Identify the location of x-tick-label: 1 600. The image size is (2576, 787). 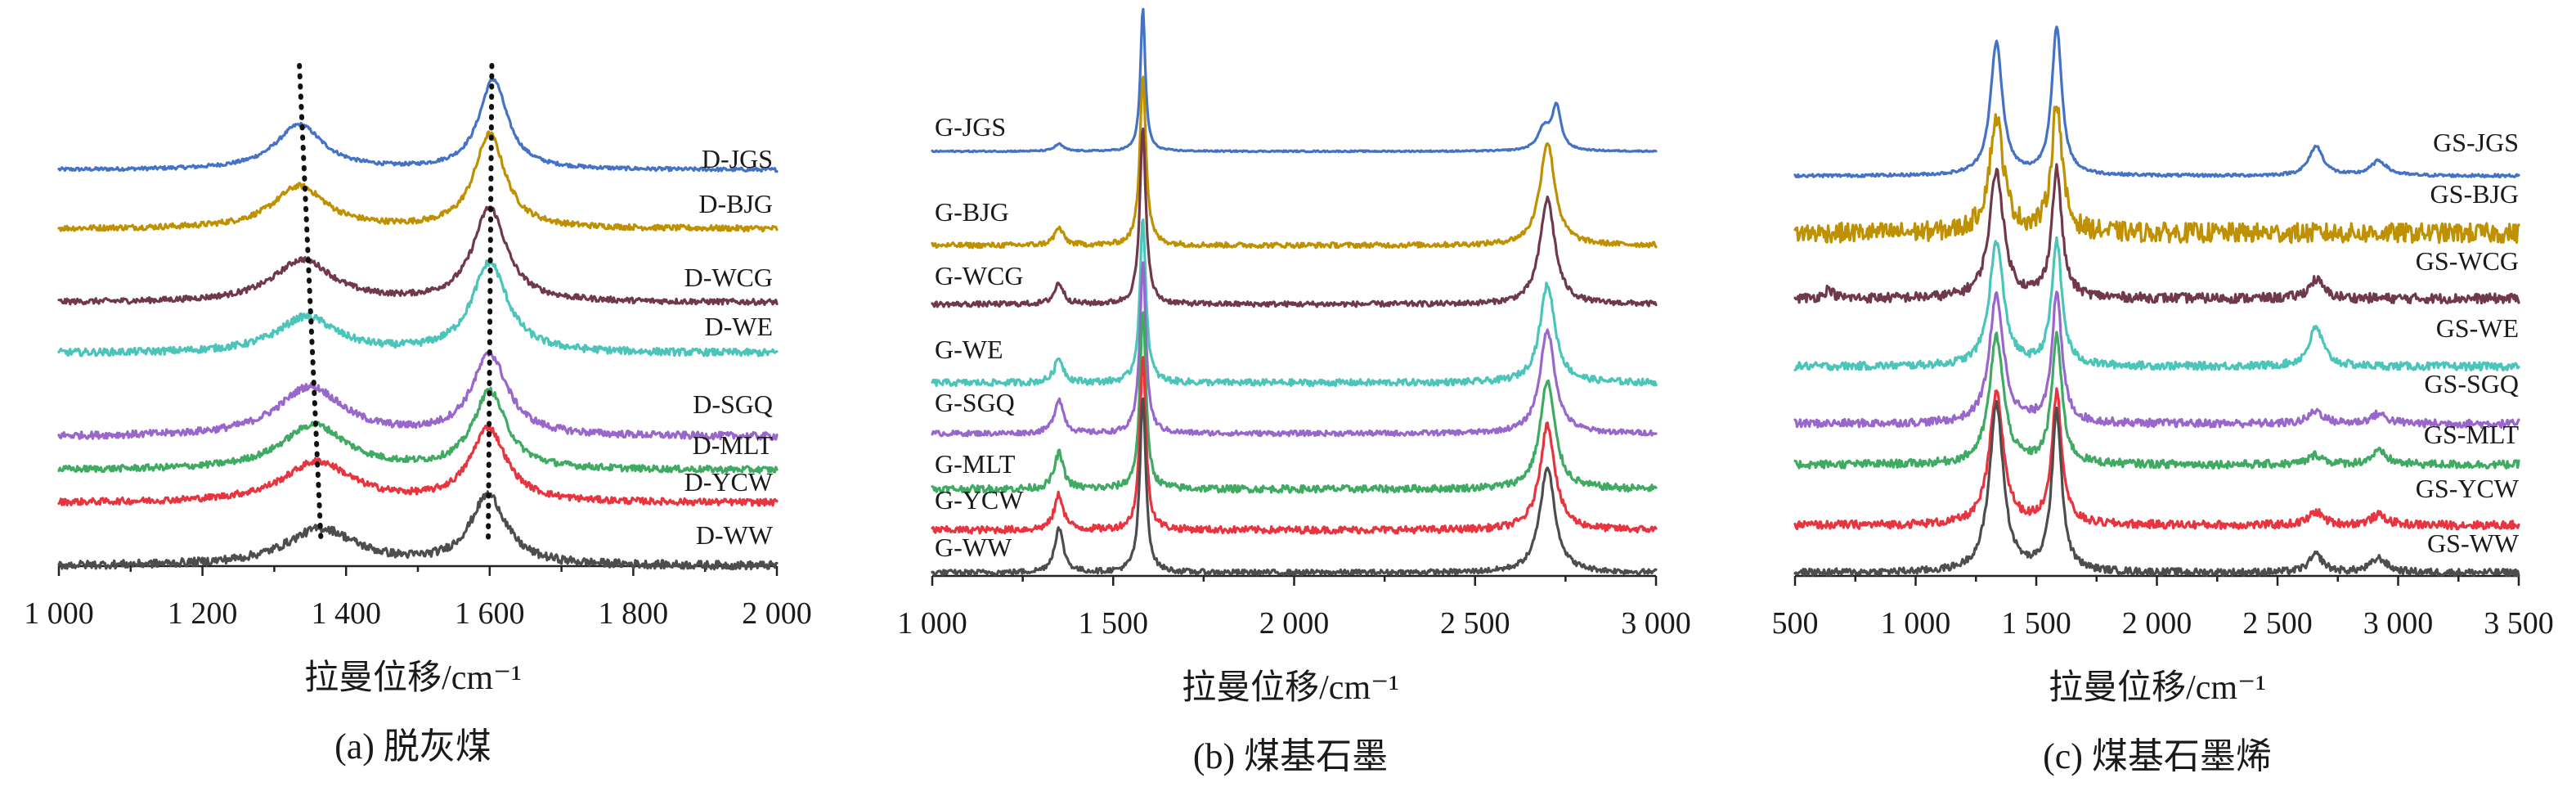
(490, 613).